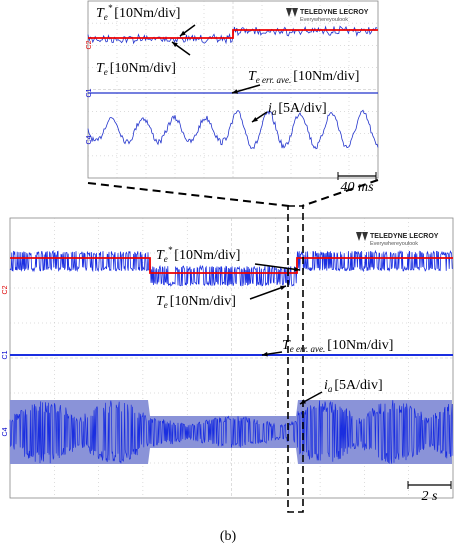 The image size is (457, 550). Describe the element at coordinates (430, 496) in the screenshot. I see `time-scale: 2 s` at that location.